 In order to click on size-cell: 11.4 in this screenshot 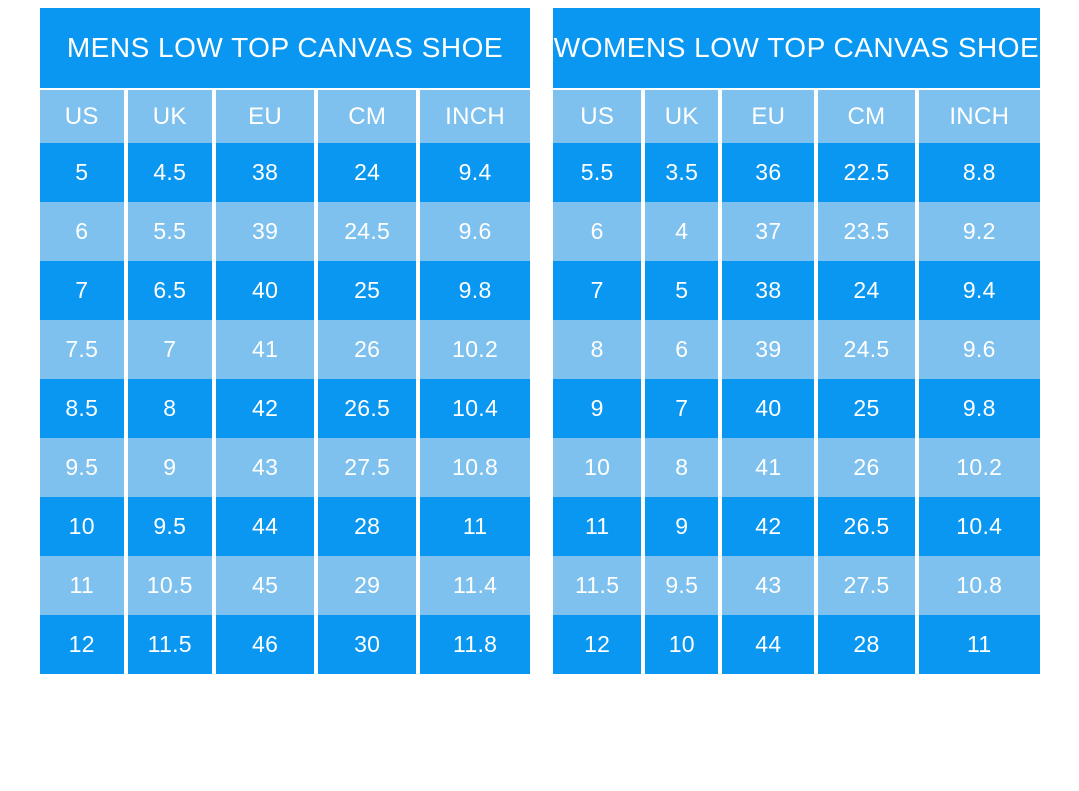, I will do `click(475, 585)`.